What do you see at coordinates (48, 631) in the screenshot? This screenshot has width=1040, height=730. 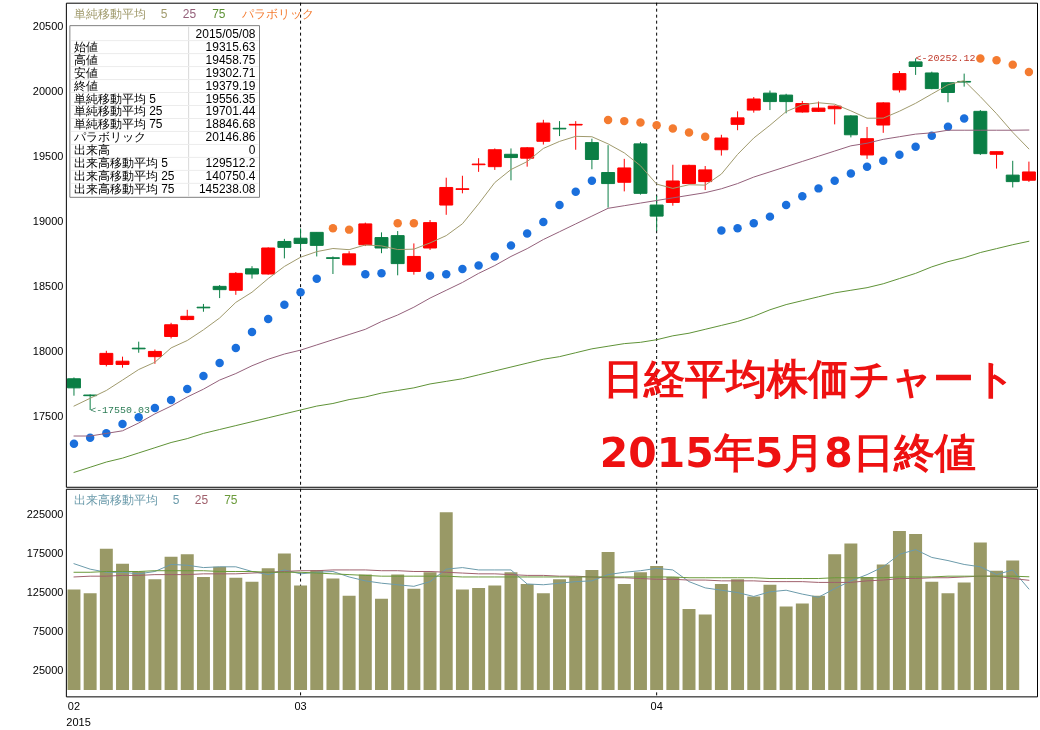 I see `y-tick-label: 75000` at bounding box center [48, 631].